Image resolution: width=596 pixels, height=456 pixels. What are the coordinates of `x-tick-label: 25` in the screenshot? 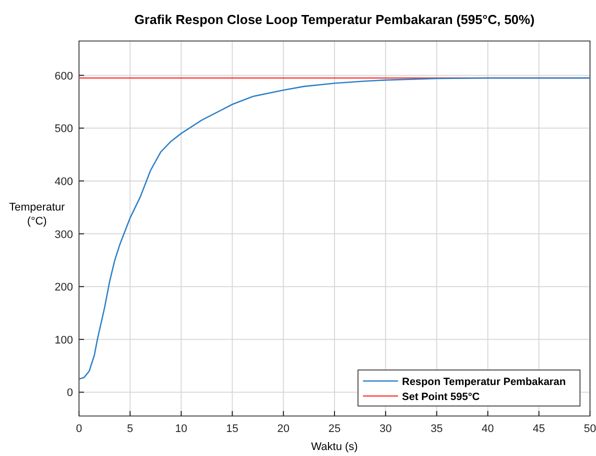 It's located at (334, 429).